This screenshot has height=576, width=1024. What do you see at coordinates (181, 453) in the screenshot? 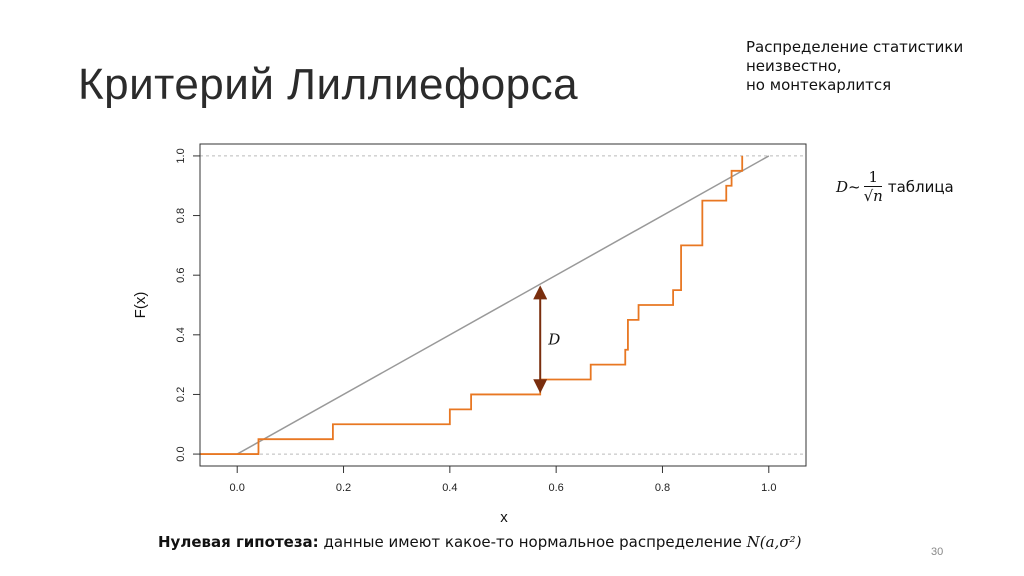
I see `y-tick-label: 0.0` at bounding box center [181, 453].